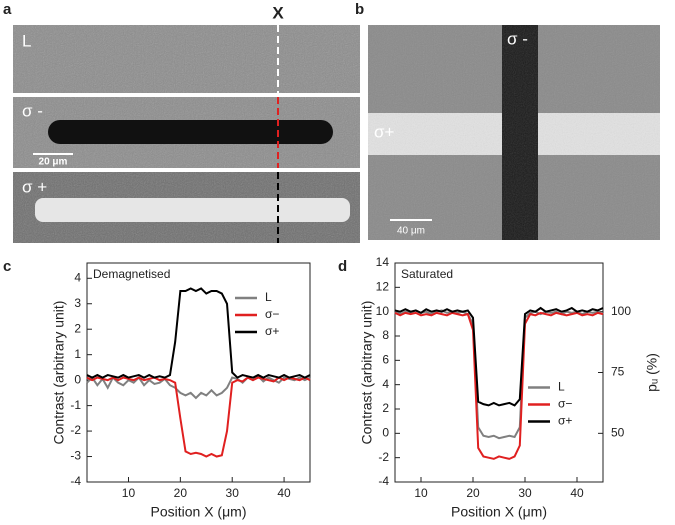 The height and width of the screenshot is (525, 675). Describe the element at coordinates (77, 303) in the screenshot. I see `y-tick-label: 3` at that location.